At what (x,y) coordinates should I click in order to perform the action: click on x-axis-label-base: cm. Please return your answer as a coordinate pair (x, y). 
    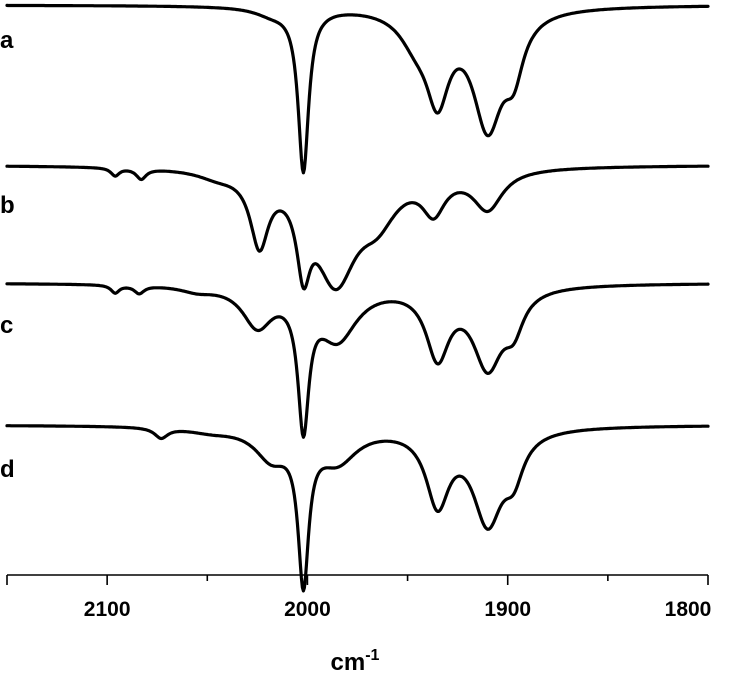
    Looking at the image, I should click on (348, 662).